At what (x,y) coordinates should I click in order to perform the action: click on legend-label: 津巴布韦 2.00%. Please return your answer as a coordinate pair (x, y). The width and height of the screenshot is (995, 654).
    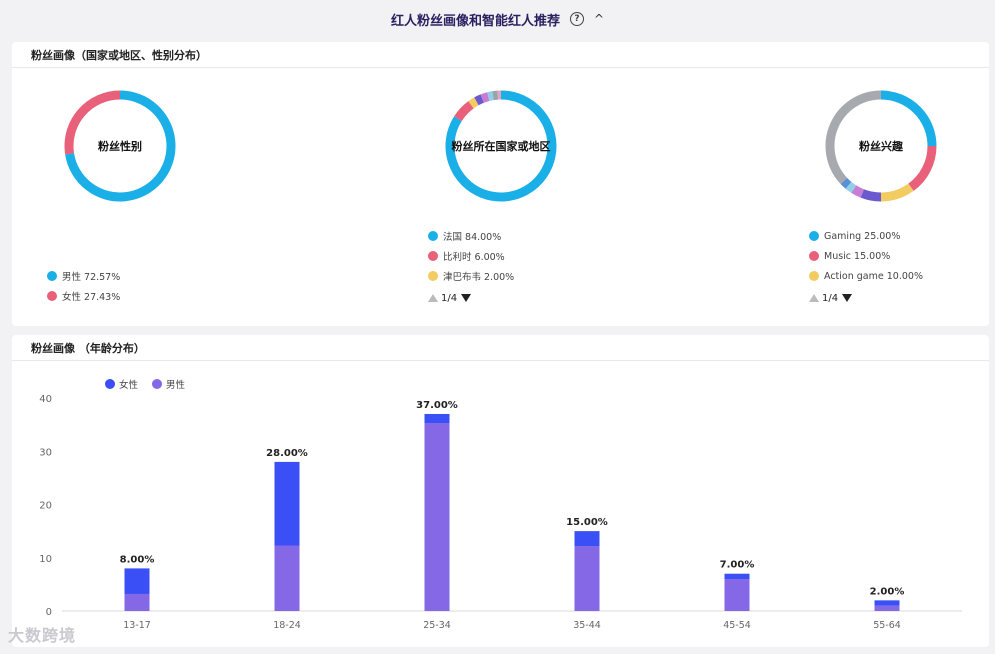
    Looking at the image, I should click on (479, 277).